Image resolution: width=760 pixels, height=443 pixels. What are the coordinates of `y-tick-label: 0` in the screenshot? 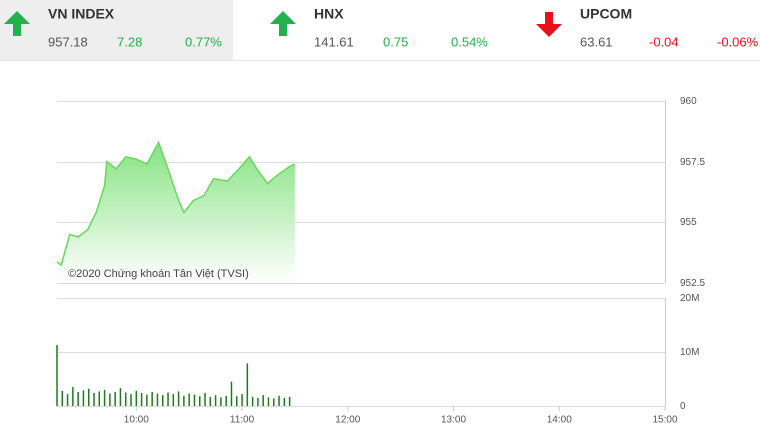 It's located at (683, 406).